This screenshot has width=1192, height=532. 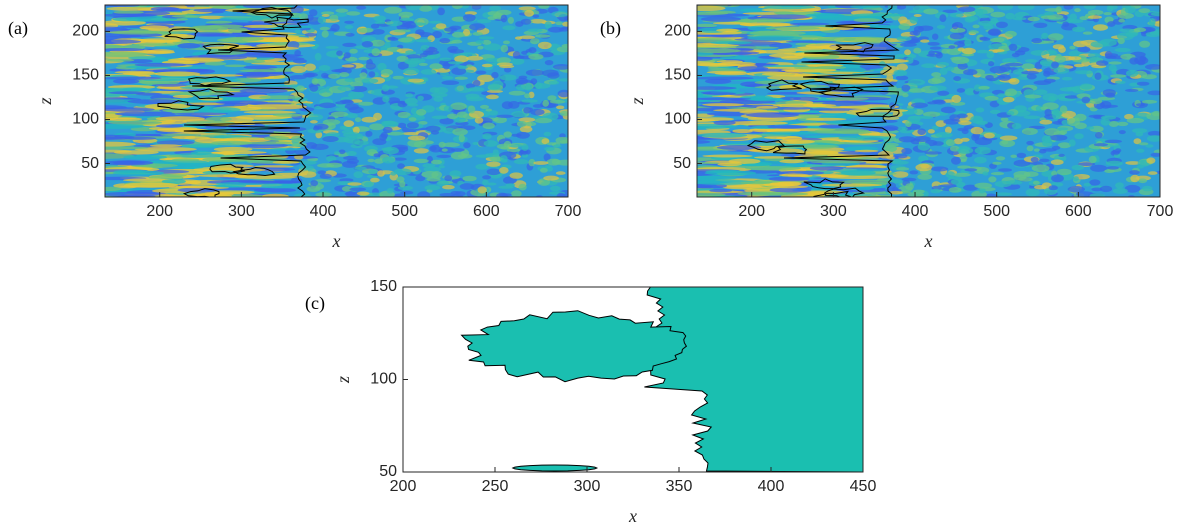 What do you see at coordinates (403, 486) in the screenshot?
I see `x-tick-label: 200` at bounding box center [403, 486].